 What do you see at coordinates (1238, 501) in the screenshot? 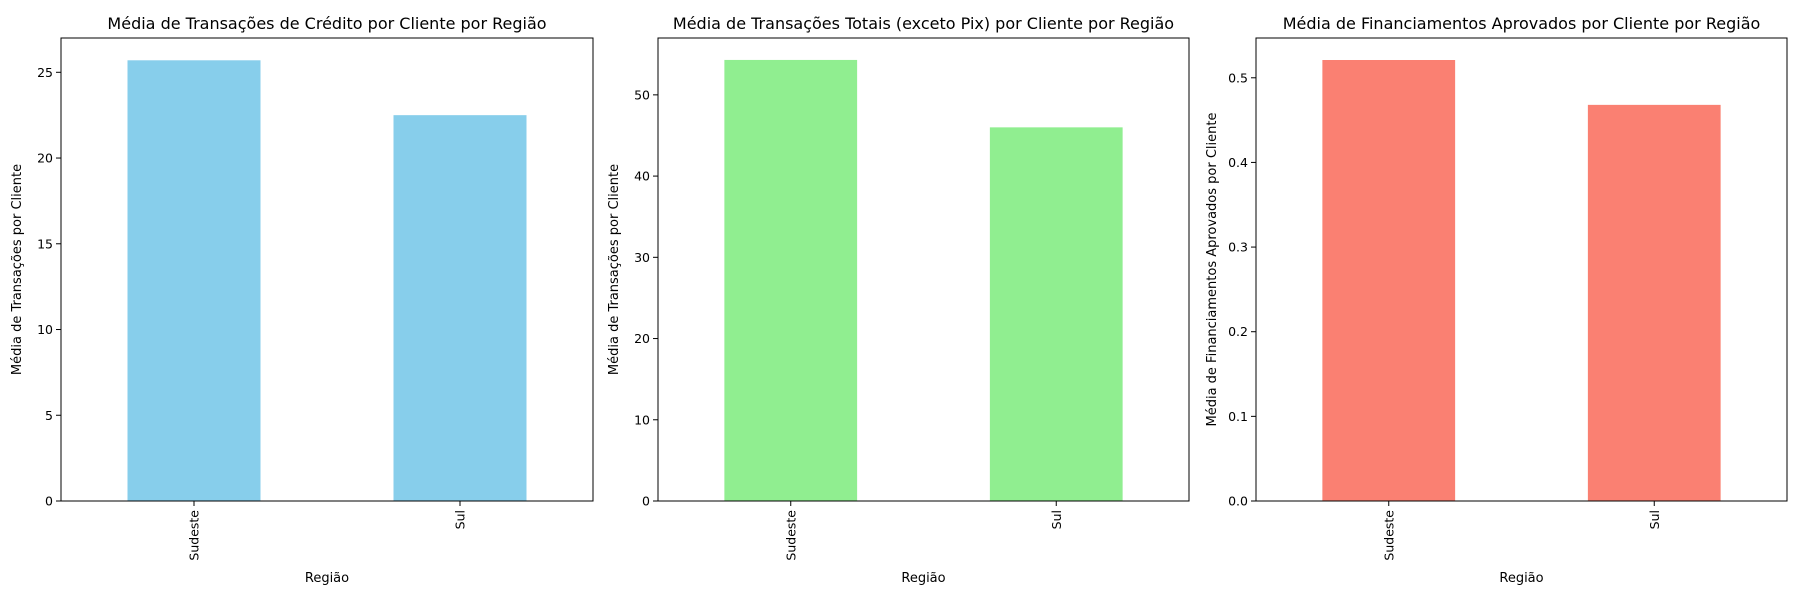
I see `y-tick-label: 0.0` at bounding box center [1238, 501].